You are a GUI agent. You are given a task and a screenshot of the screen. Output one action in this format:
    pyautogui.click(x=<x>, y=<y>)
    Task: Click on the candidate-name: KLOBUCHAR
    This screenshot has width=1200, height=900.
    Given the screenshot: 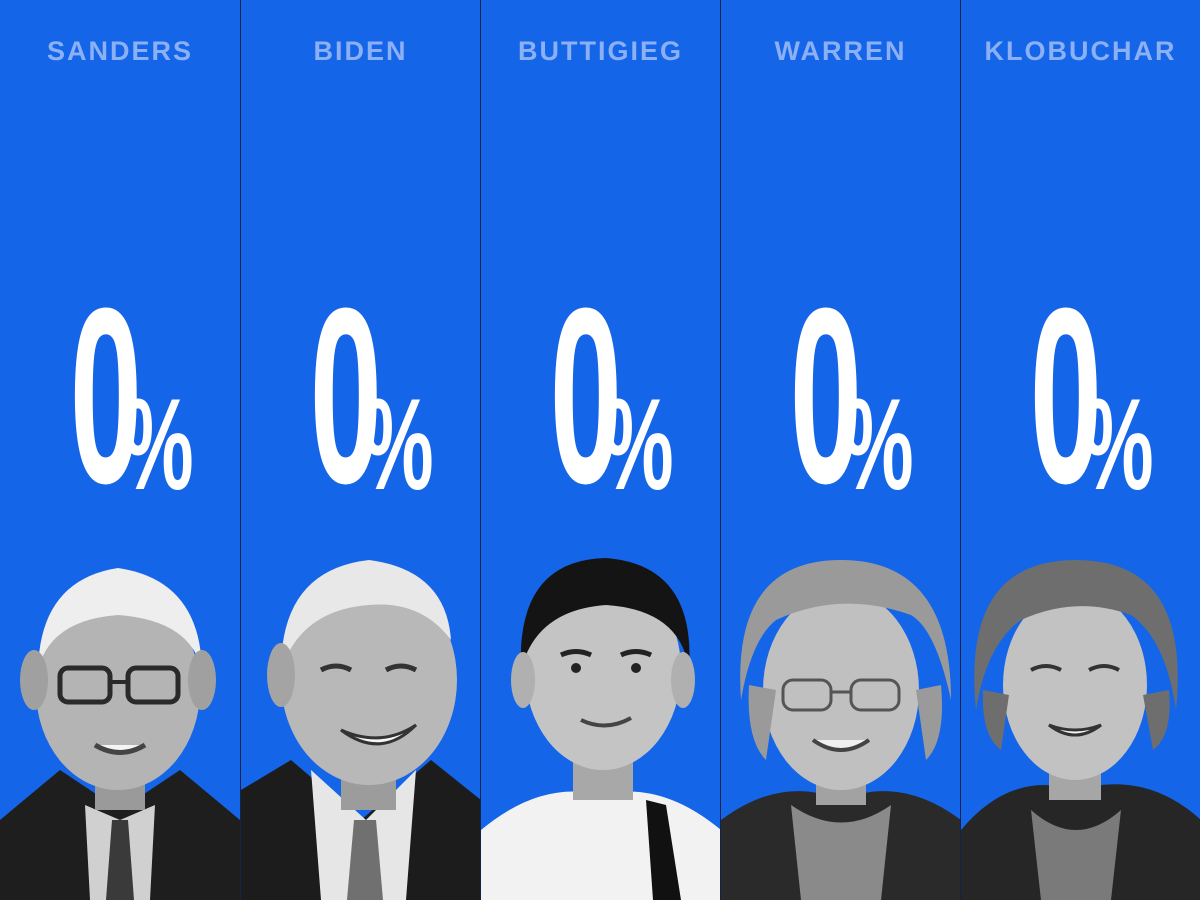 What is the action you would take?
    pyautogui.click(x=1080, y=51)
    